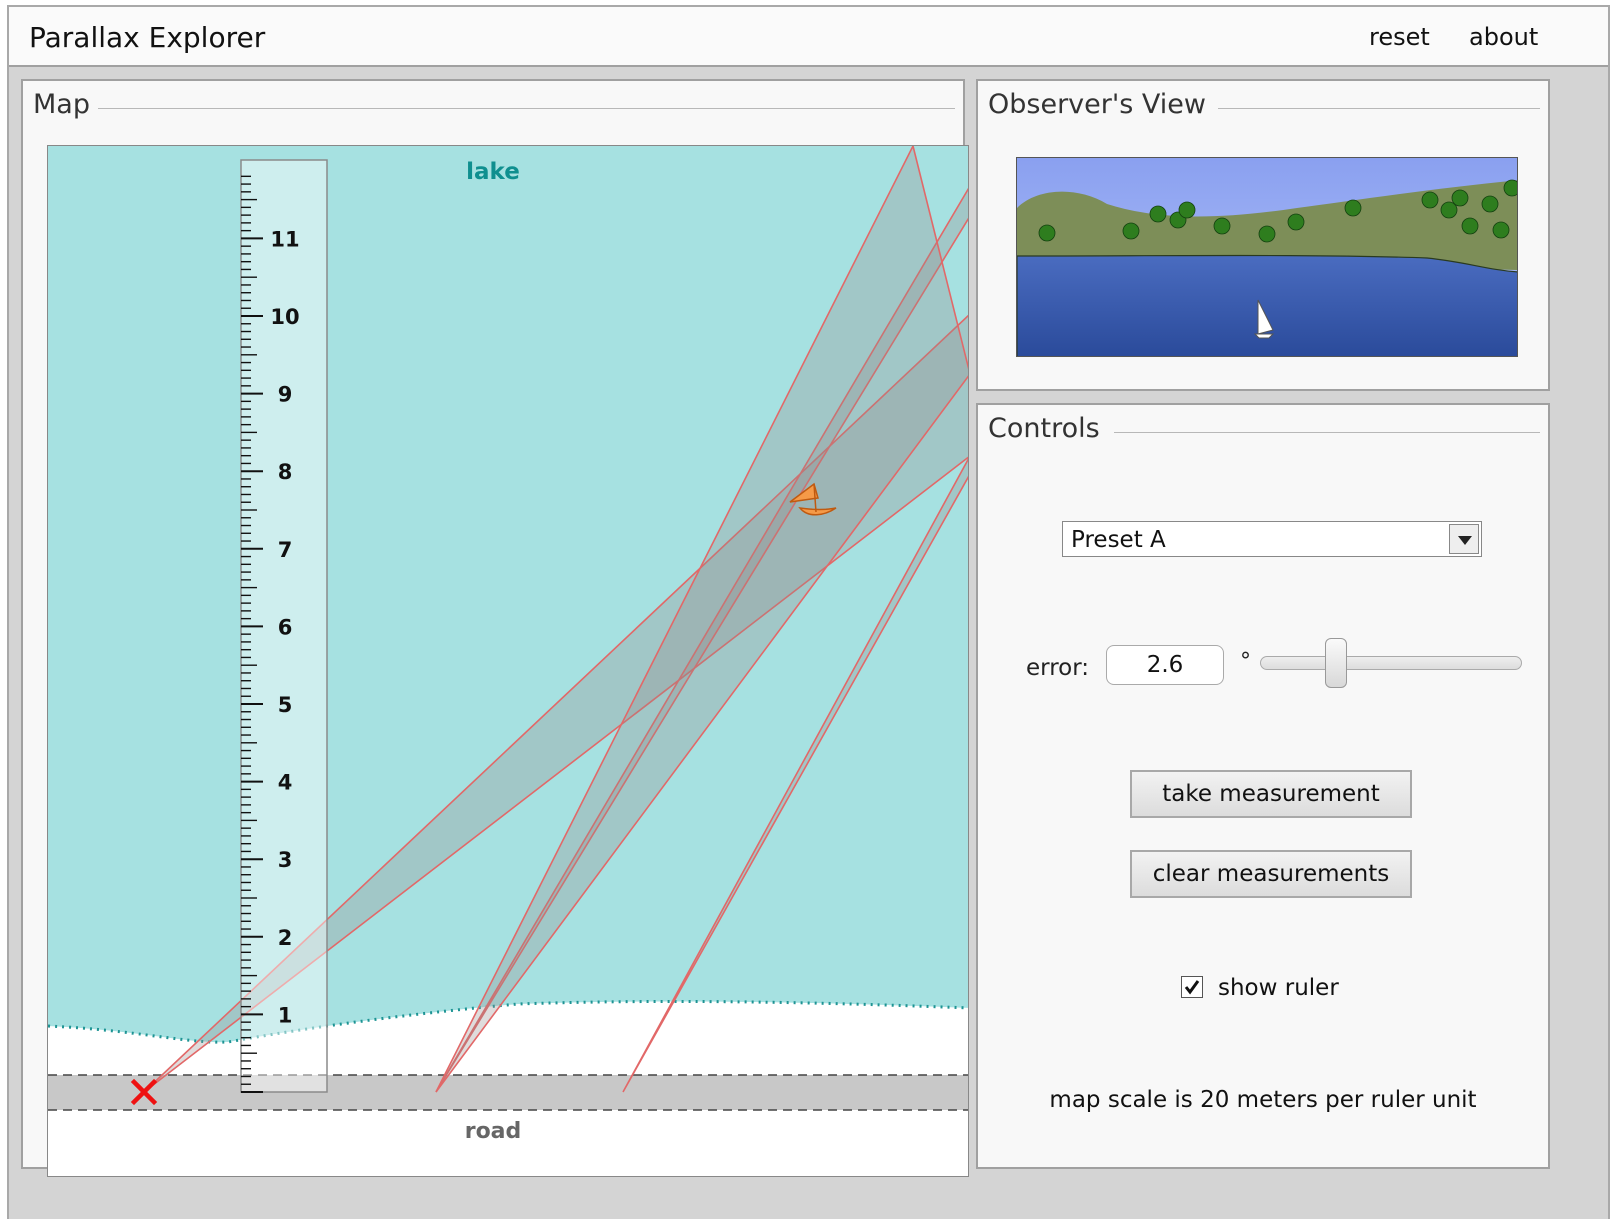 This screenshot has height=1224, width=1616. I want to click on observer-view-image, so click(1267, 257).